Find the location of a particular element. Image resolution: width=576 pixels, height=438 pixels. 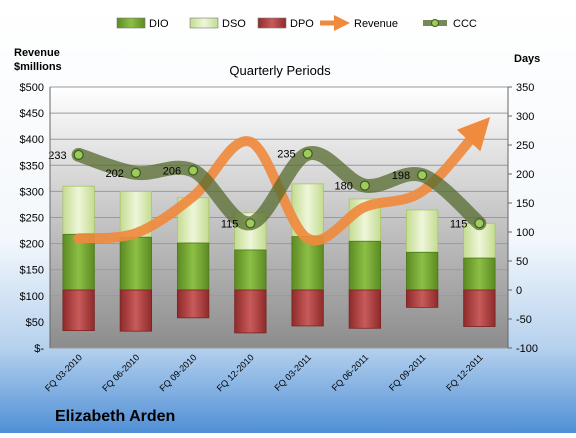

left-axis-label: Revenue $millions is located at coordinates (38, 60).